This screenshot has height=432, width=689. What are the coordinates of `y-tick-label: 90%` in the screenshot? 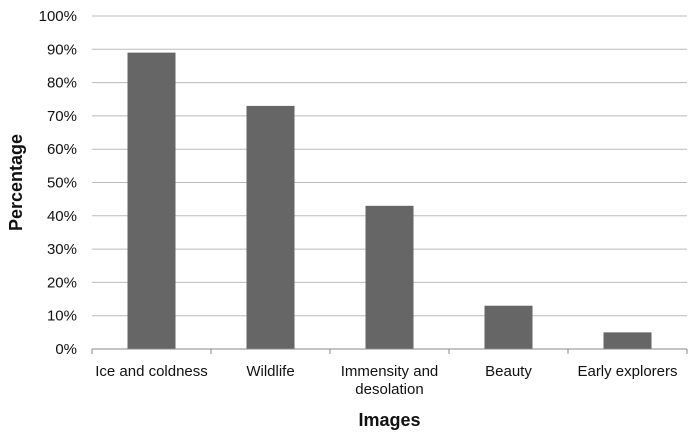 It's located at (62, 49).